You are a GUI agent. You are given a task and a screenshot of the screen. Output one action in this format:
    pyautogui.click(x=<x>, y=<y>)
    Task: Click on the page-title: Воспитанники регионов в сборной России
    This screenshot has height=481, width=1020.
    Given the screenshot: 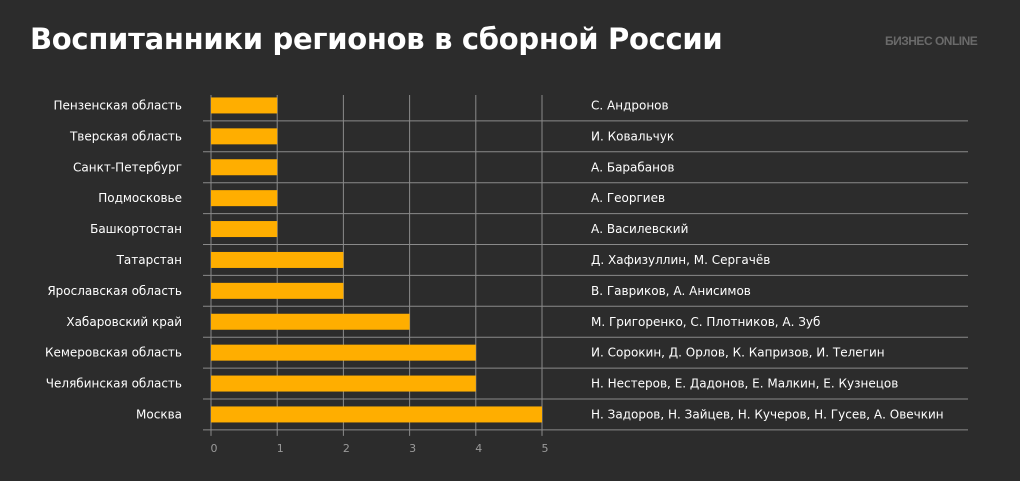 What is the action you would take?
    pyautogui.click(x=376, y=39)
    